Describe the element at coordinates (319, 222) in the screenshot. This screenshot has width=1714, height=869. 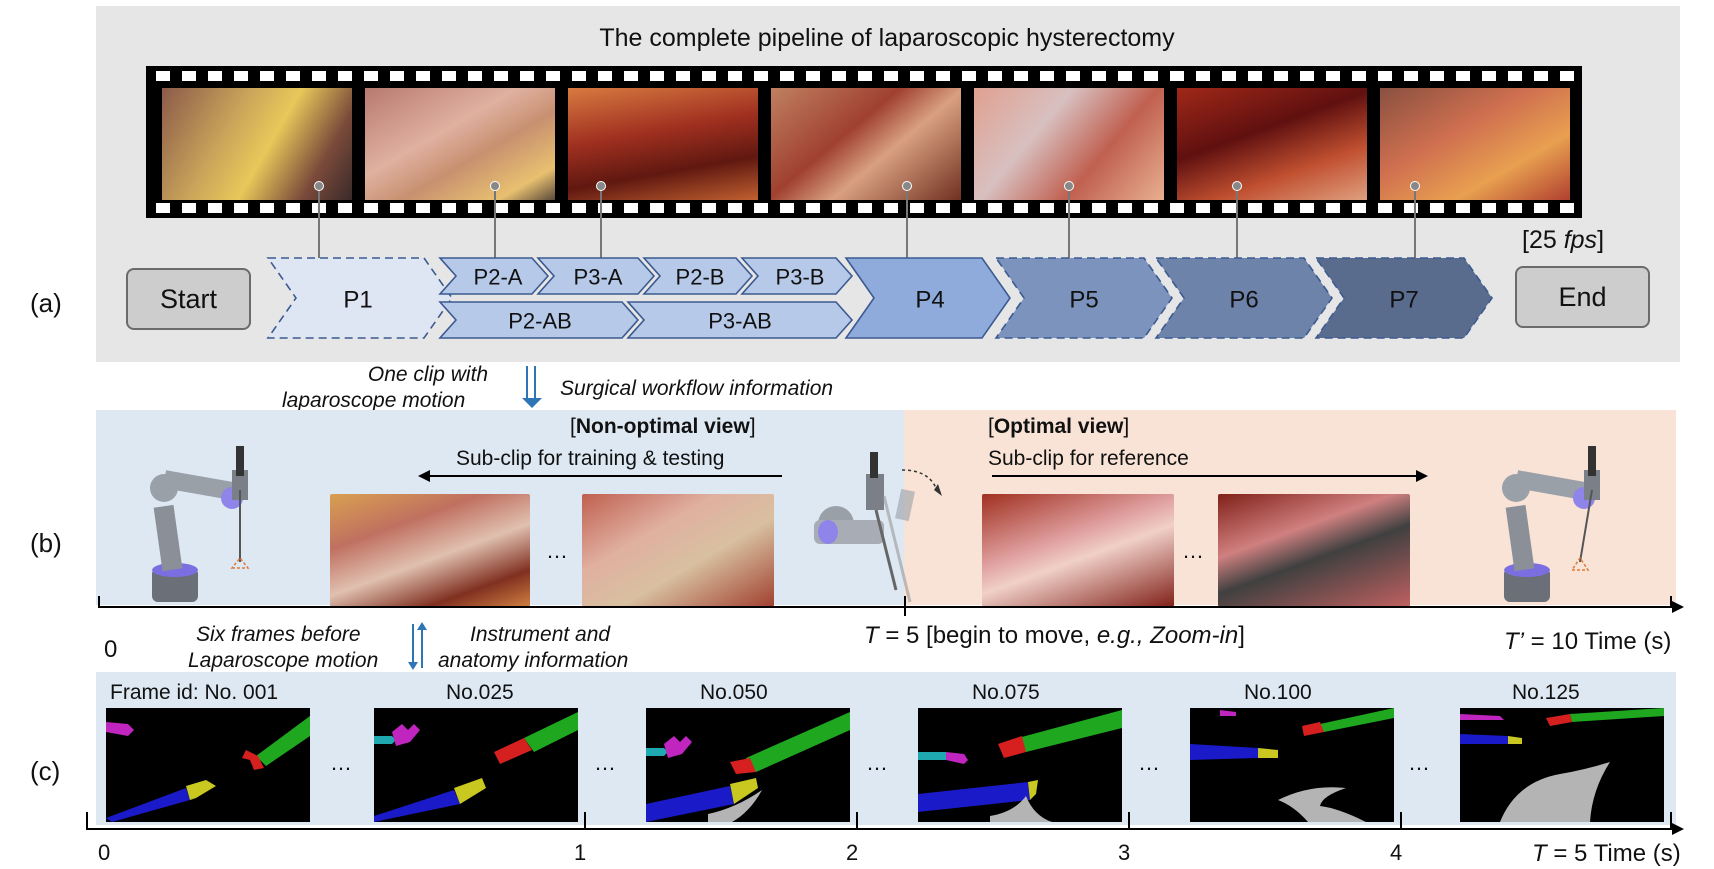
I see `connector-p1` at that location.